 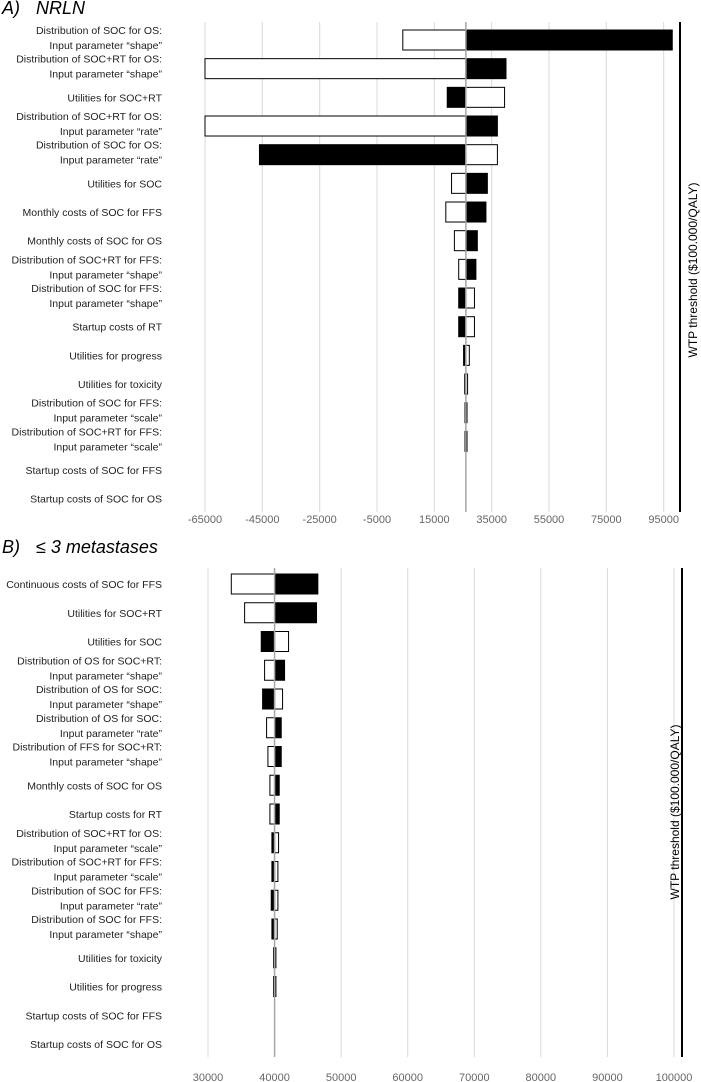 I want to click on x-tick-label: 35000, so click(x=491, y=520).